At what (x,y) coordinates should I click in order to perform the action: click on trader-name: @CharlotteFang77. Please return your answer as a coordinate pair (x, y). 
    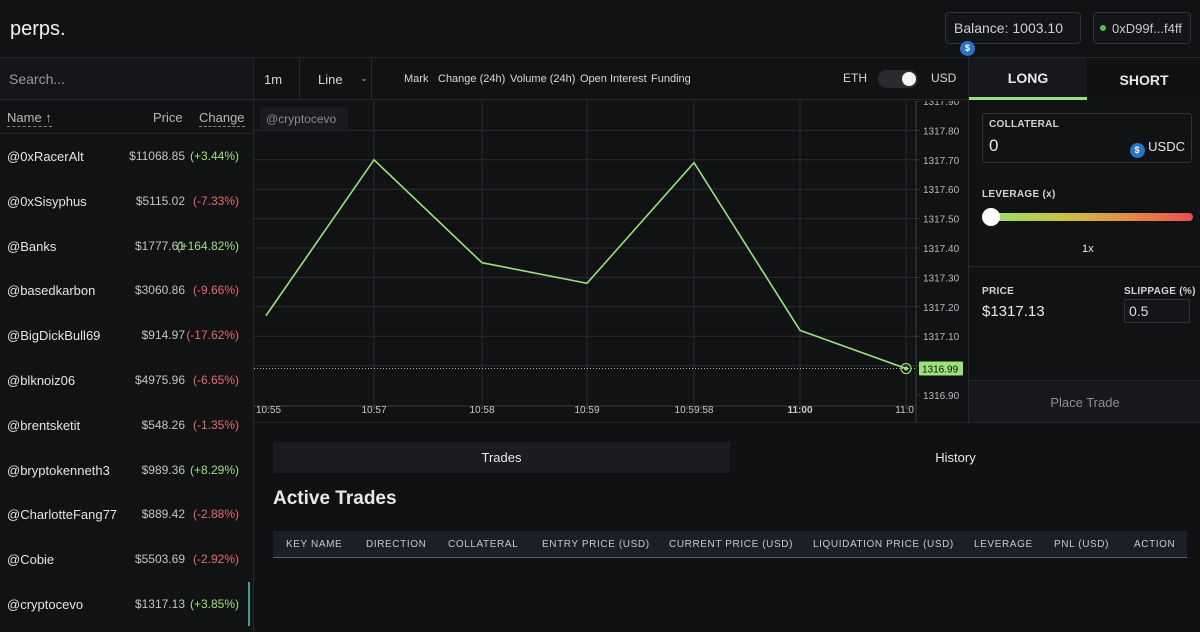
    Looking at the image, I should click on (62, 515).